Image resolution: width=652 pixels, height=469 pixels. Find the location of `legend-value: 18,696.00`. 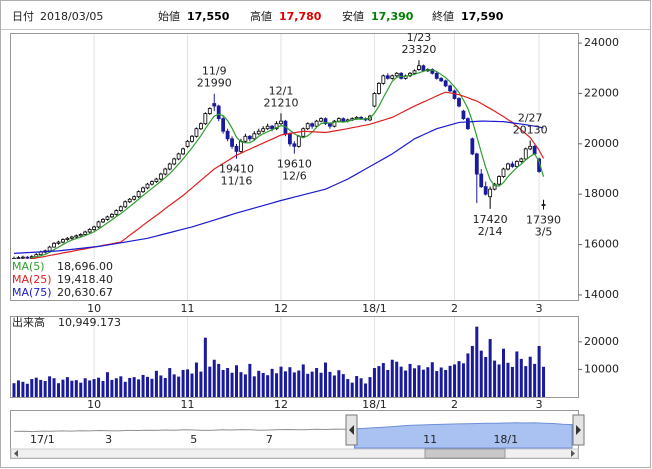

legend-value: 18,696.00 is located at coordinates (85, 266).